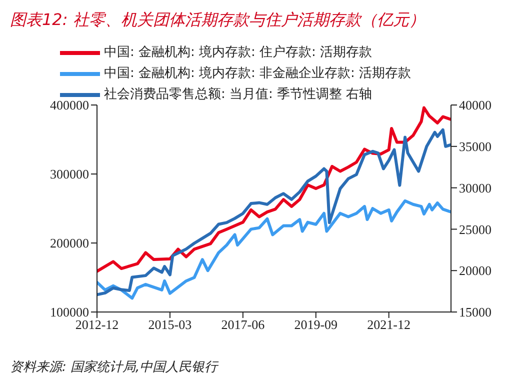 The image size is (522, 388). What do you see at coordinates (258, 74) in the screenshot?
I see `legend-label: 中国: 金融机构: 境内存款: 非金融企业存款: 活期存款` at bounding box center [258, 74].